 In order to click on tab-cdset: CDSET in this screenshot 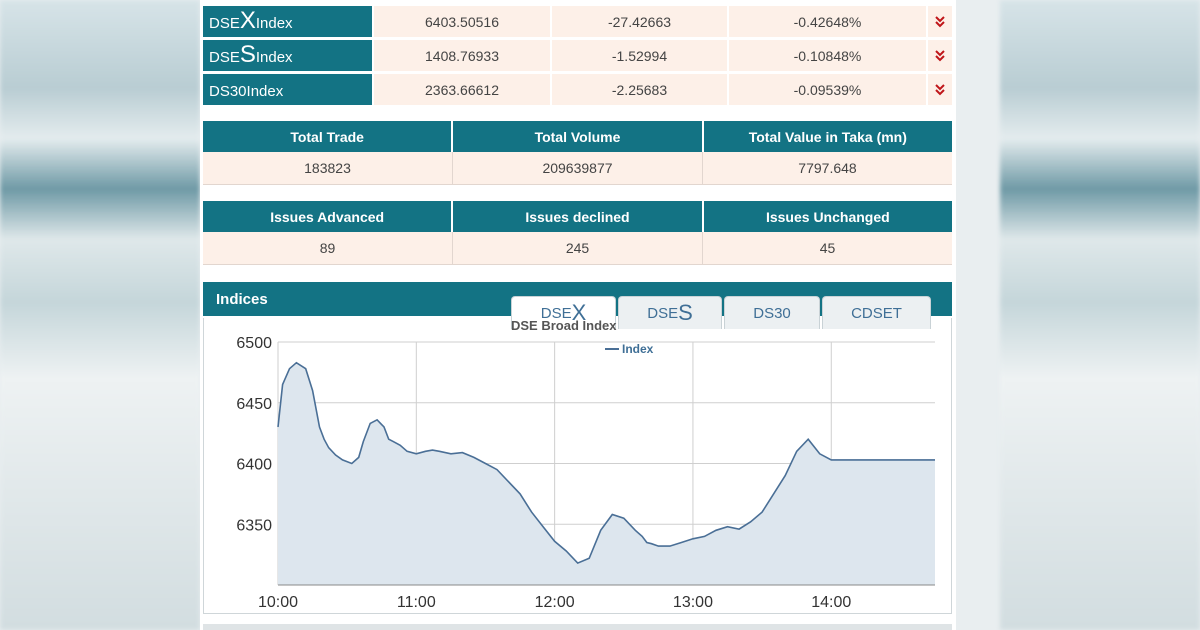, I will do `click(876, 312)`.